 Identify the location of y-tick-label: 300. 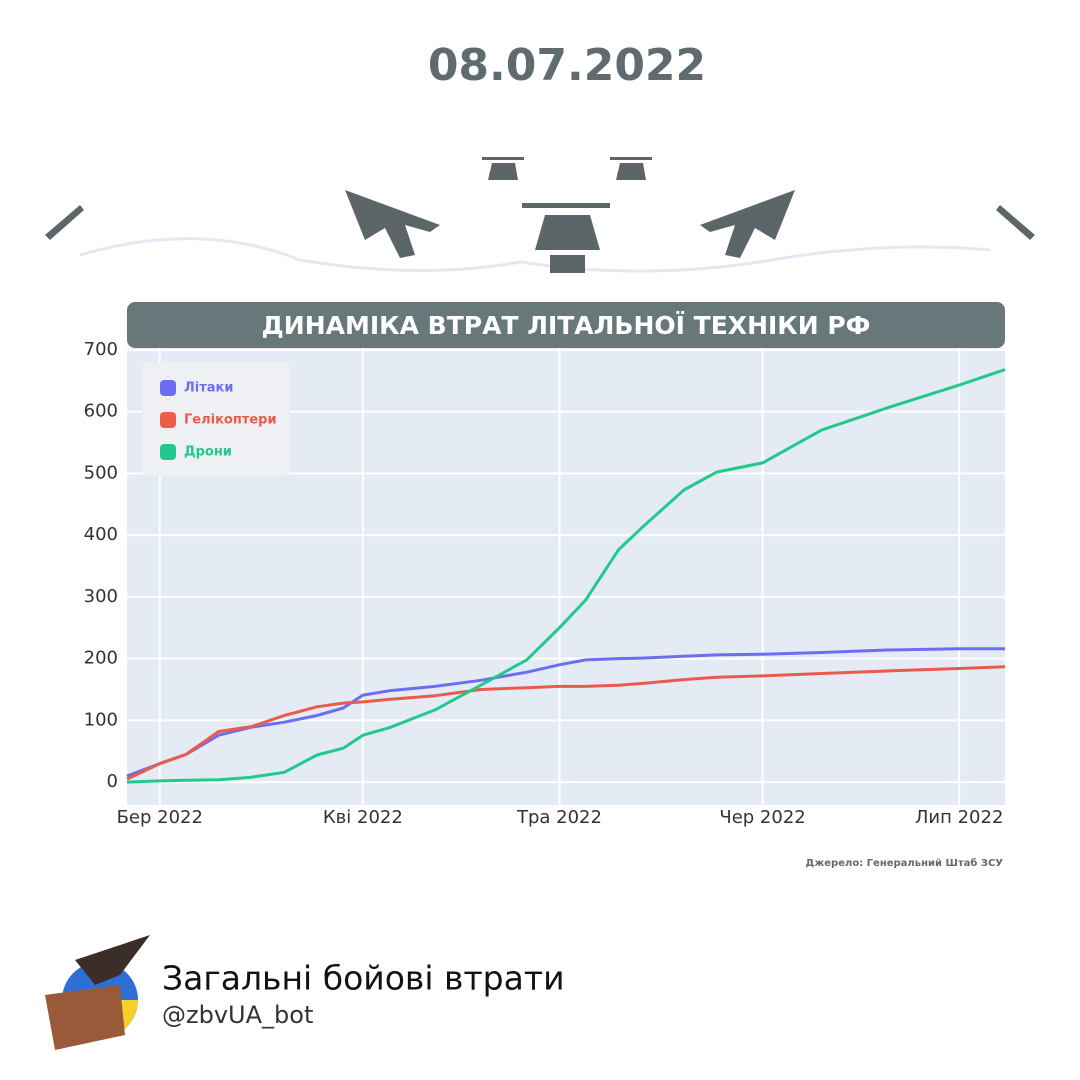
(101, 596).